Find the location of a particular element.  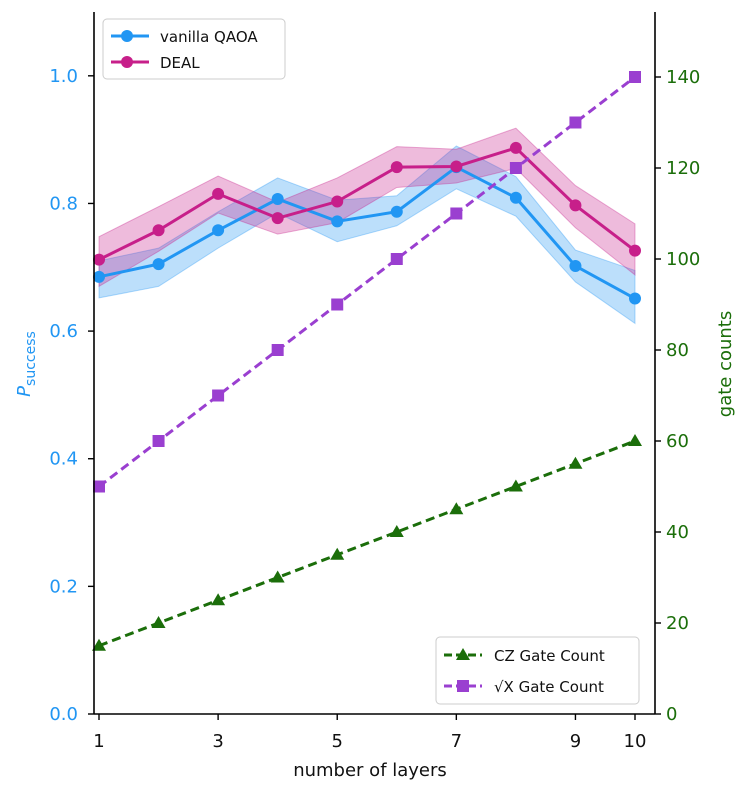

right-tick-label: 80 is located at coordinates (677, 350).